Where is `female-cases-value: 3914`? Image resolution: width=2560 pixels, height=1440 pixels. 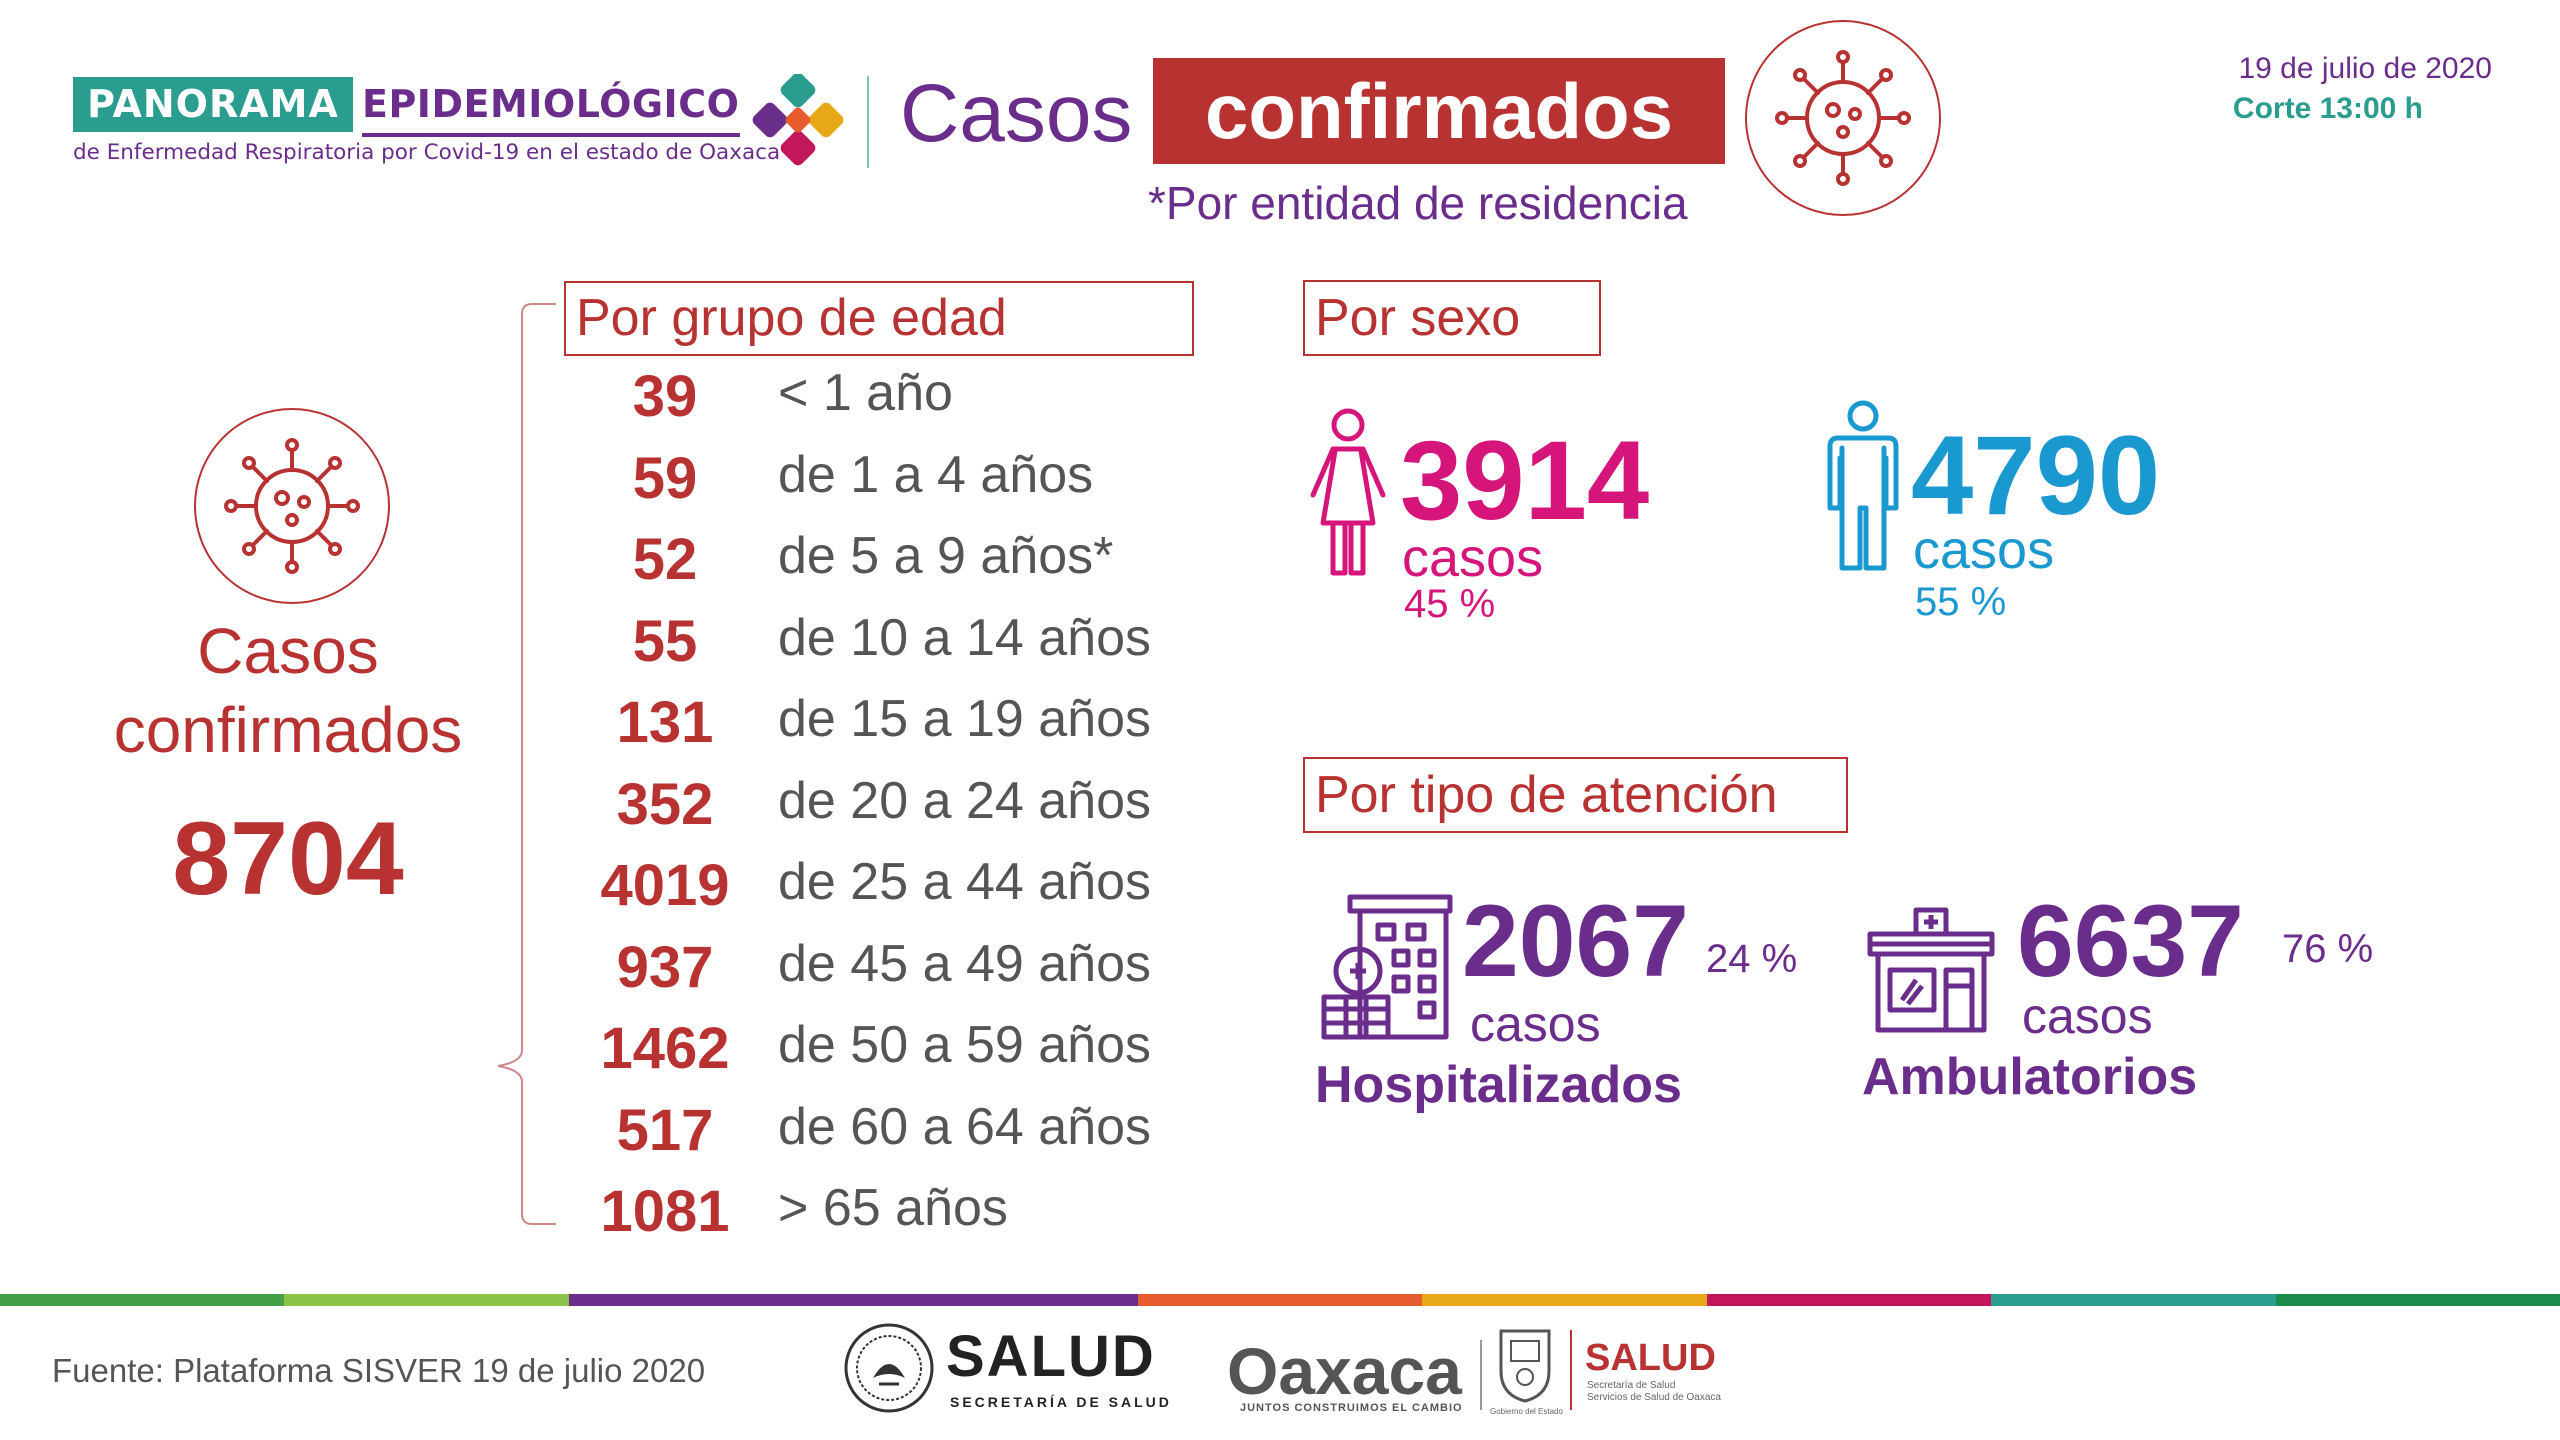 female-cases-value: 3914 is located at coordinates (1525, 480).